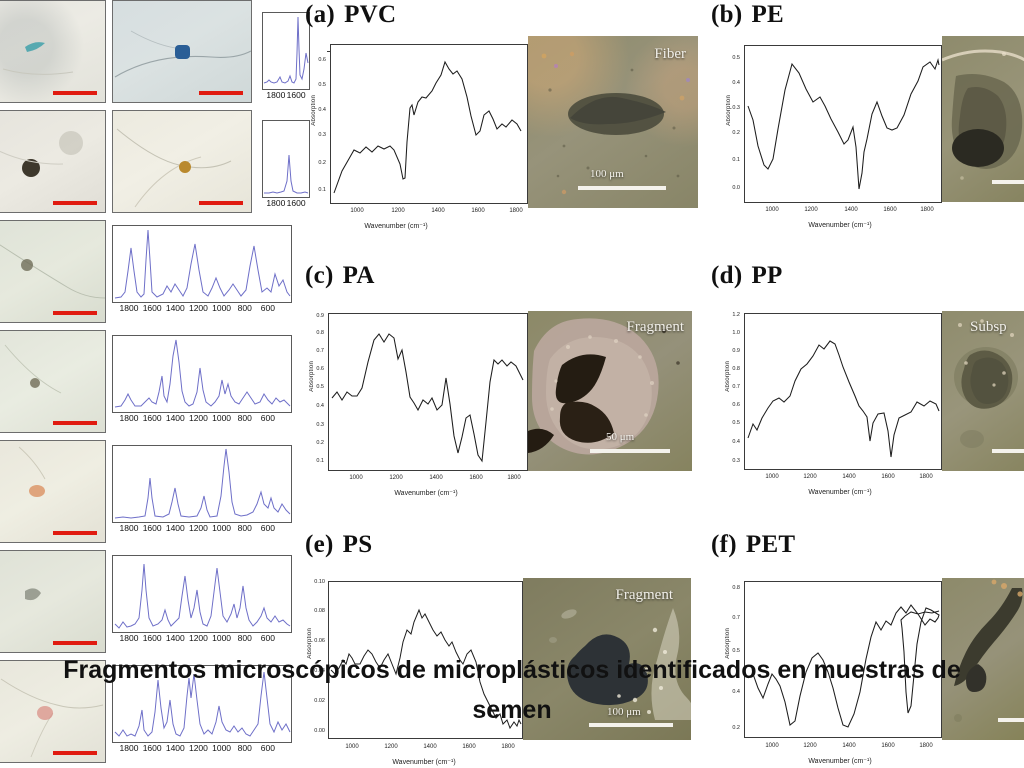  What do you see at coordinates (319, 701) in the screenshot?
I see `y-tick: 0.02` at bounding box center [319, 701].